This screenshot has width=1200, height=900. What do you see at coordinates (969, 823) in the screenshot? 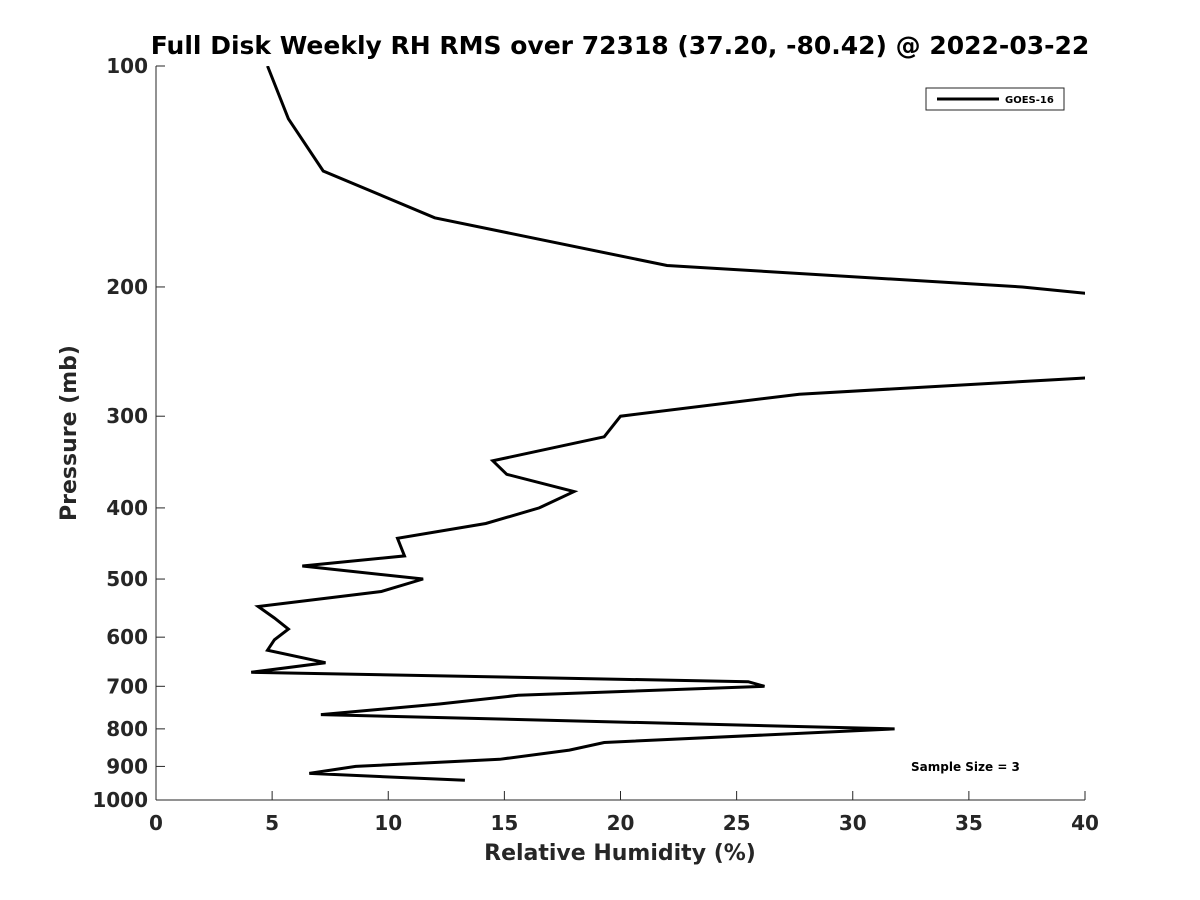
I see `x-tick-label: 35` at bounding box center [969, 823].